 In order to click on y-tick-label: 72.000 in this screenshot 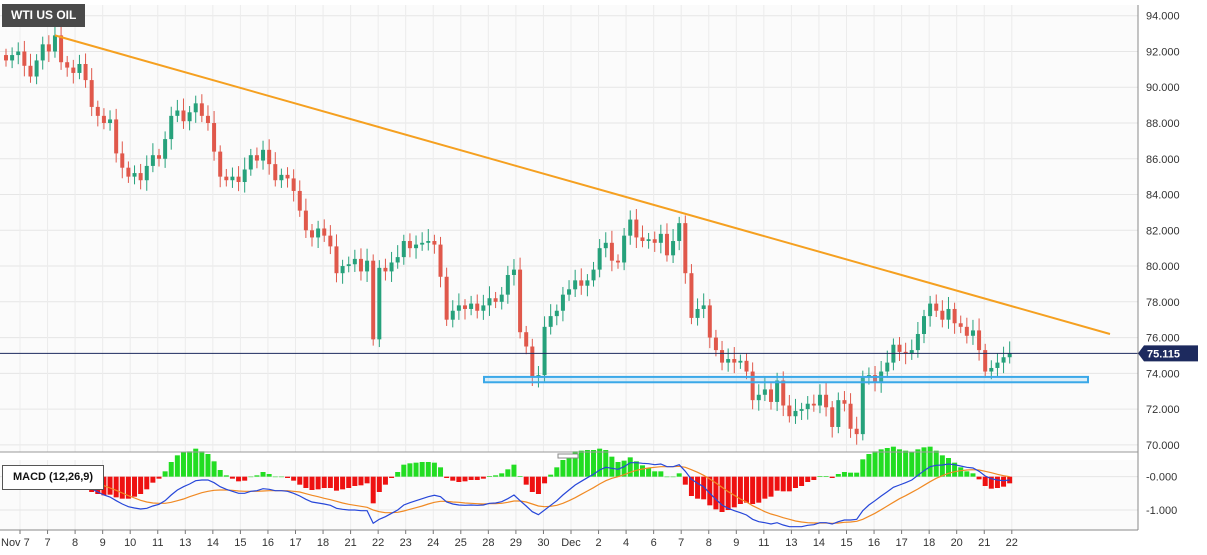, I will do `click(1163, 410)`.